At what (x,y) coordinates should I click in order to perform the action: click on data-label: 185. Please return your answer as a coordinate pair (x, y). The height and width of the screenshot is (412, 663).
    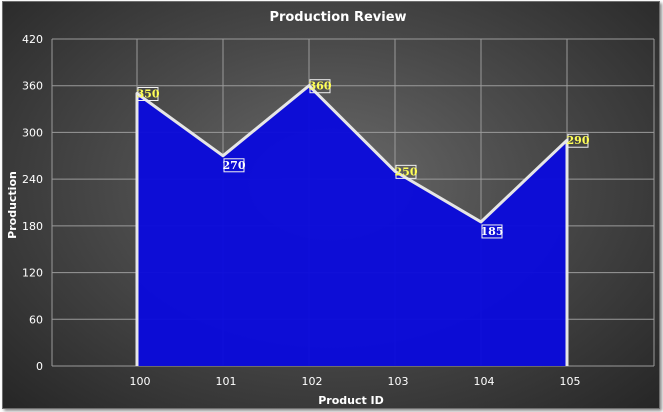
    Looking at the image, I should click on (492, 231).